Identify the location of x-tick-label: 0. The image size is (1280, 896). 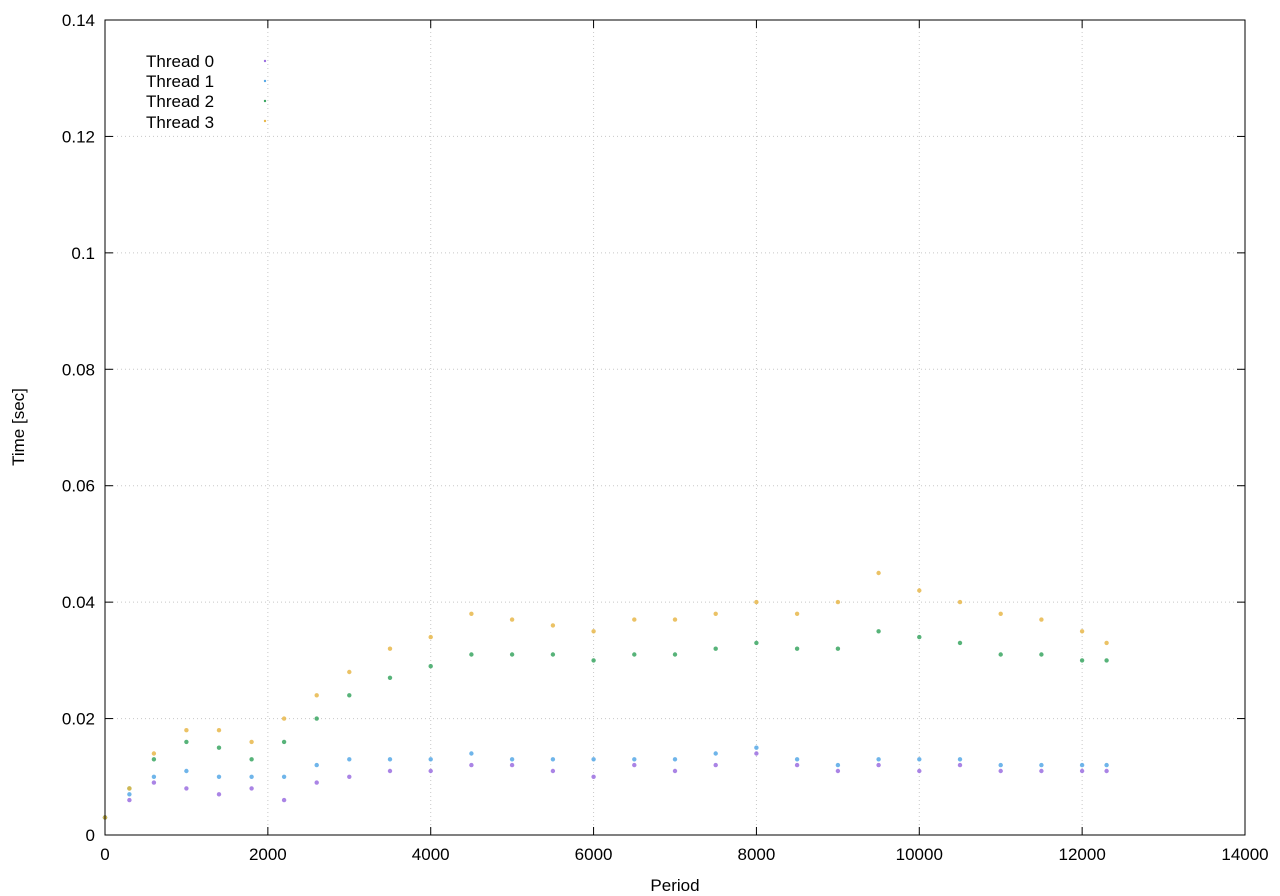
(104, 854).